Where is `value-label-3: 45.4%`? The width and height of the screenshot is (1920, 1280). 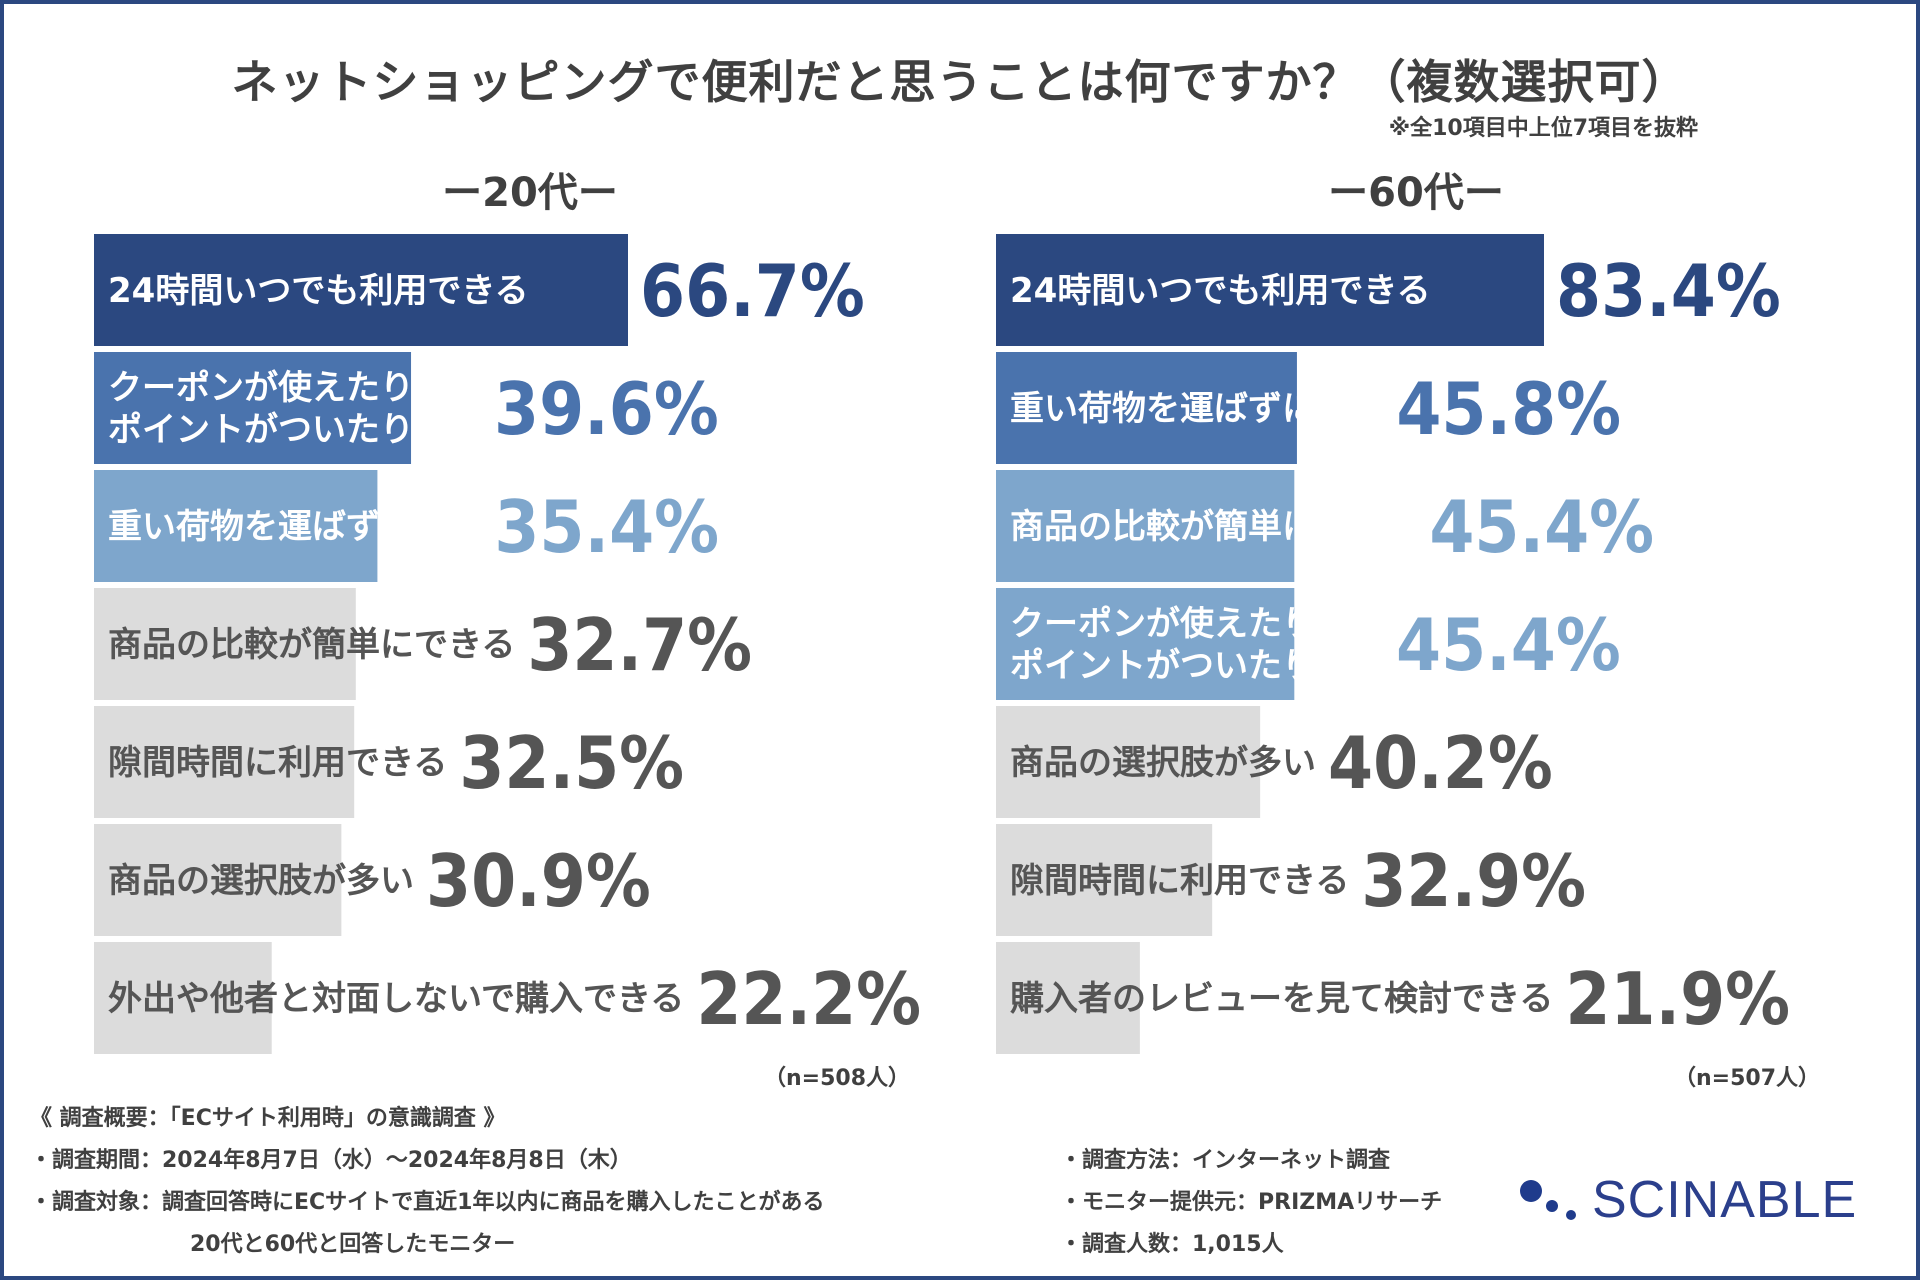 value-label-3: 45.4% is located at coordinates (1508, 645).